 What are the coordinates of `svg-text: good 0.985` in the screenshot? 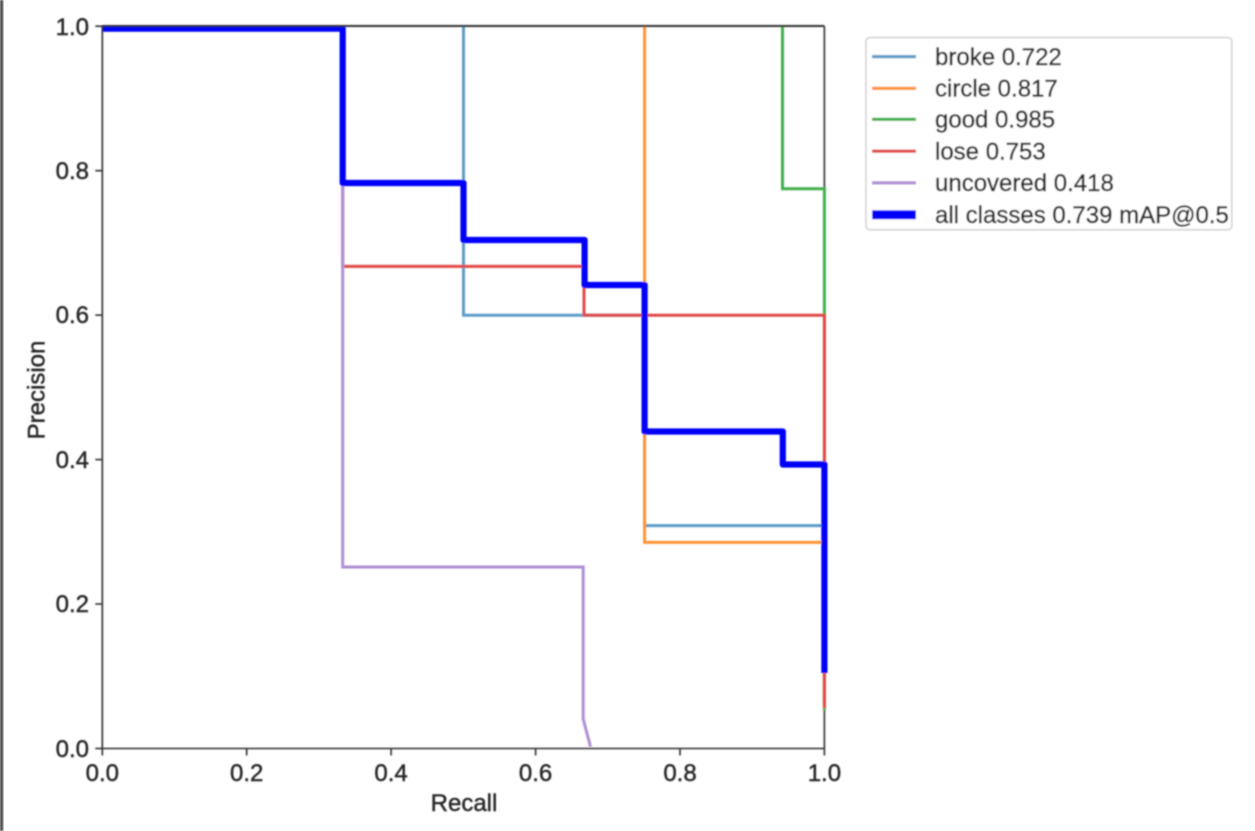 It's located at (995, 120).